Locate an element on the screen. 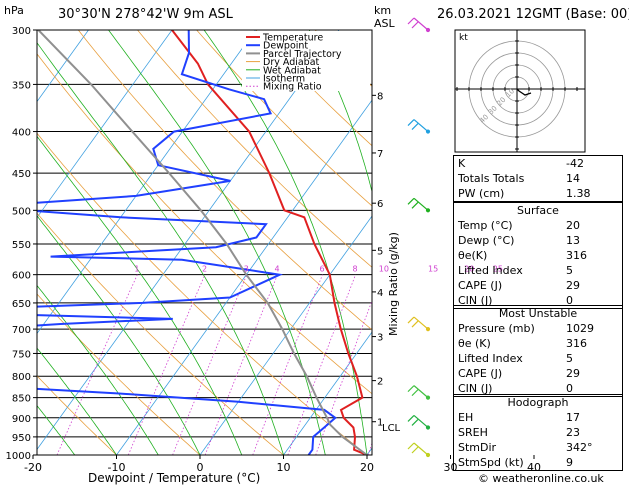 The width and height of the screenshot is (629, 486). legend-entry: Isotherm is located at coordinates (284, 79).